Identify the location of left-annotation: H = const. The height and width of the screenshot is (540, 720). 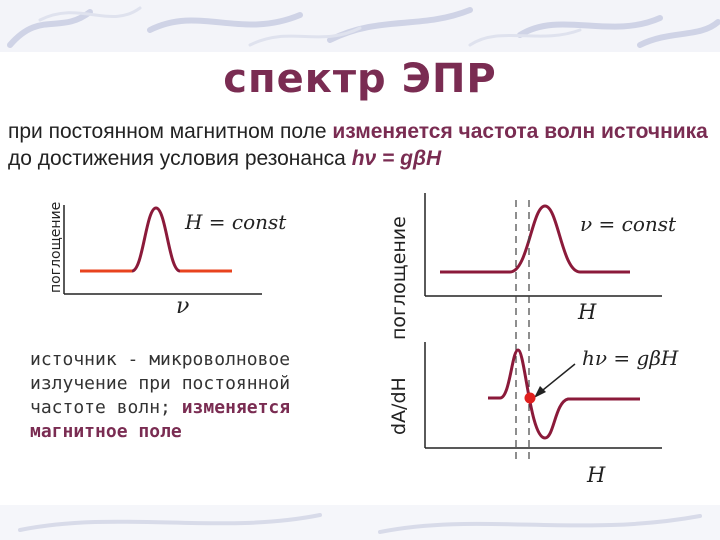
(236, 222).